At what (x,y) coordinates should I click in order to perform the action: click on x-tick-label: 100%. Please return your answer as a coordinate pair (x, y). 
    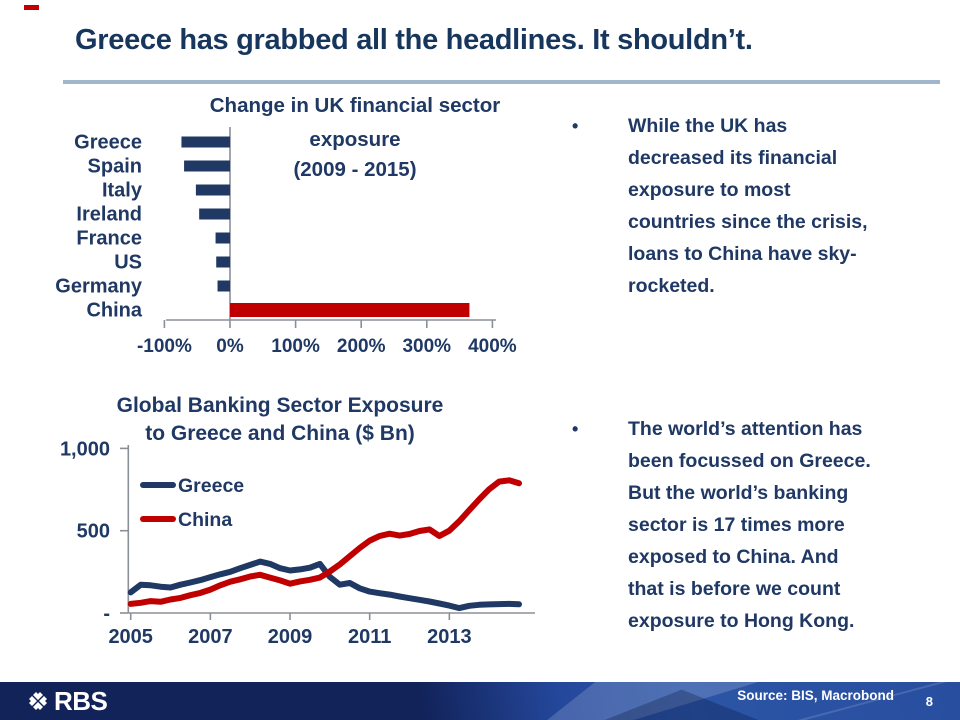
    Looking at the image, I should click on (295, 346).